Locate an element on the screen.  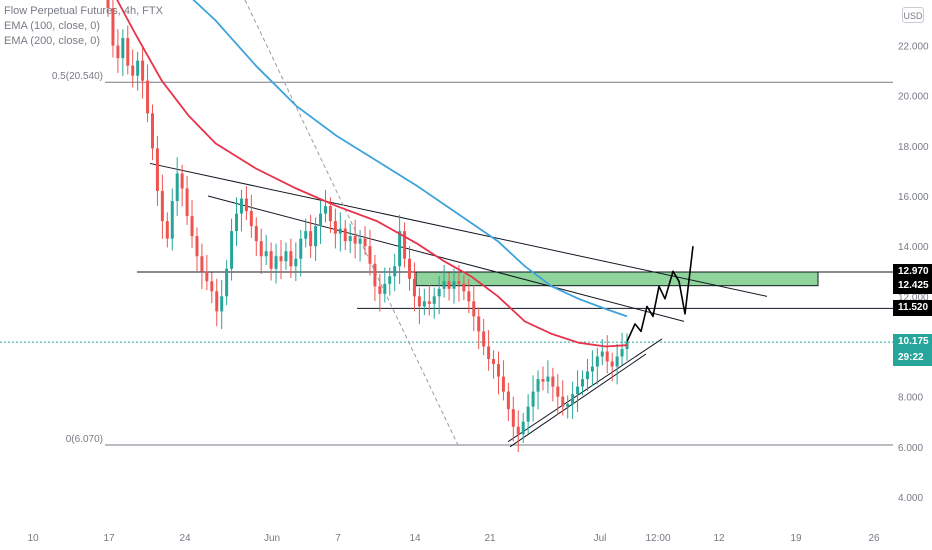
legend-ema200: EMA (200, close, 0) is located at coordinates (52, 41).